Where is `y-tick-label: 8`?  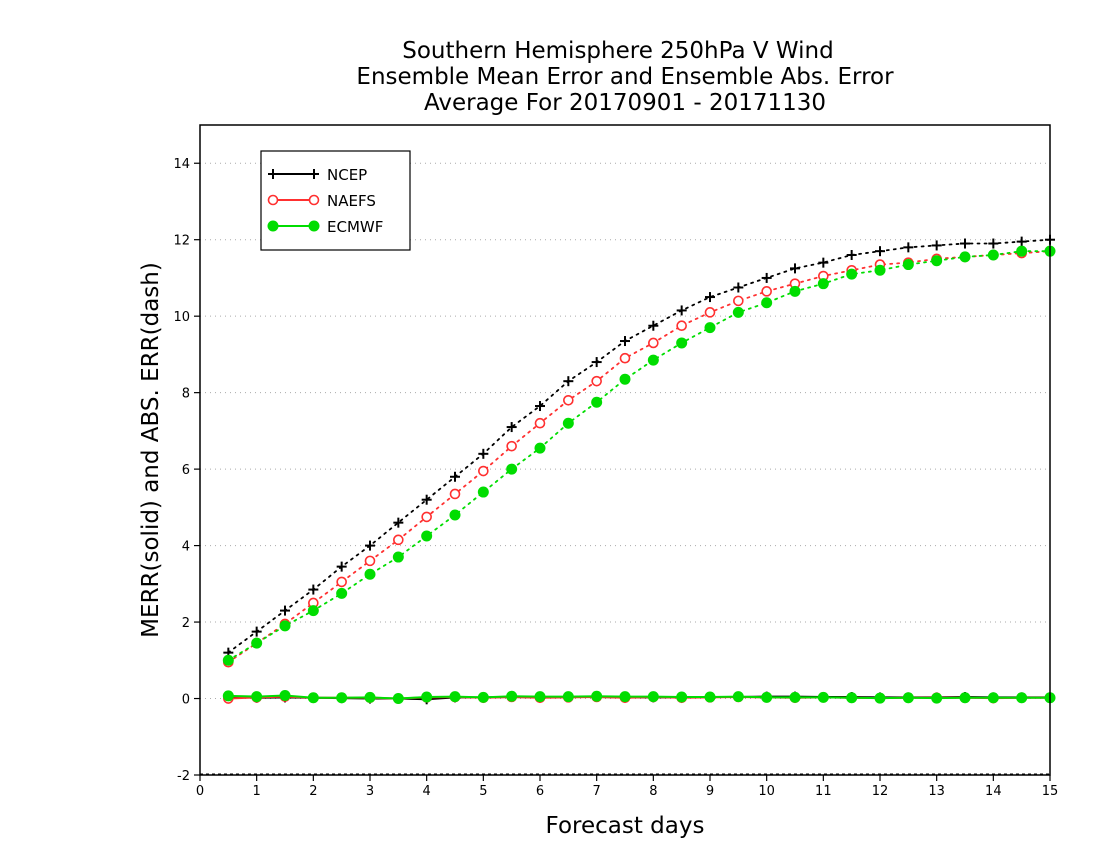
y-tick-label: 8 is located at coordinates (186, 394).